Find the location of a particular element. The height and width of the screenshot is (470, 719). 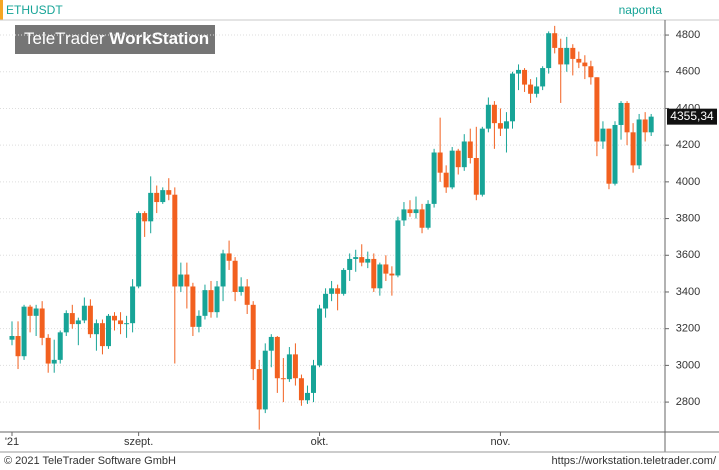

y-tick-label: 4000 is located at coordinates (688, 182).